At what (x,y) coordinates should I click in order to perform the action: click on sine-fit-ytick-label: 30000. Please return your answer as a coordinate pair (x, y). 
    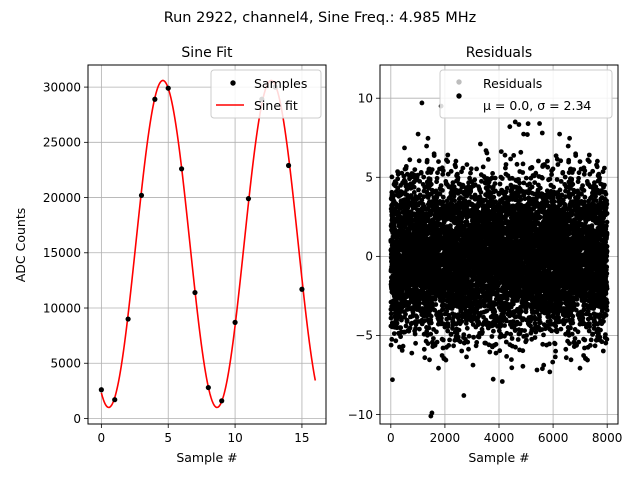
    Looking at the image, I should click on (62, 87).